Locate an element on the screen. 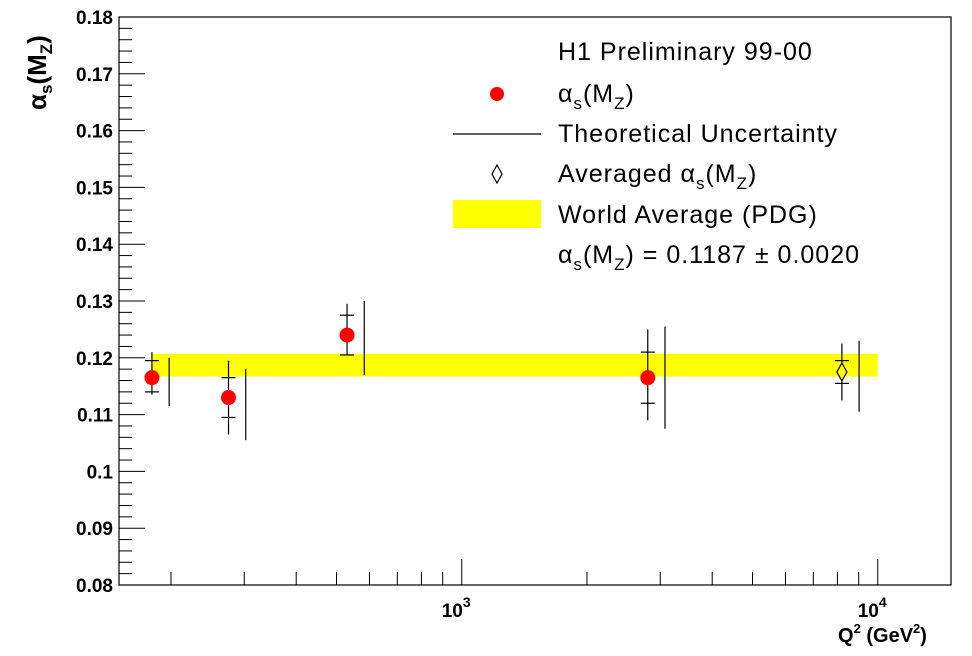 The height and width of the screenshot is (656, 972). legend-wa-sub1: s is located at coordinates (578, 264).